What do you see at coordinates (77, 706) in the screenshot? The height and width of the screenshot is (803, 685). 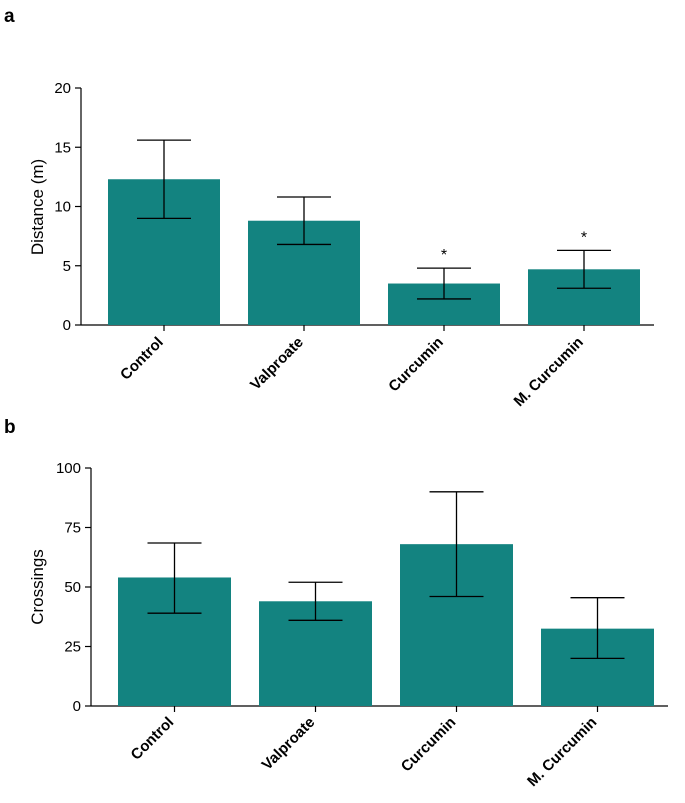 I see `panel-b-y-tick-label: 0` at bounding box center [77, 706].